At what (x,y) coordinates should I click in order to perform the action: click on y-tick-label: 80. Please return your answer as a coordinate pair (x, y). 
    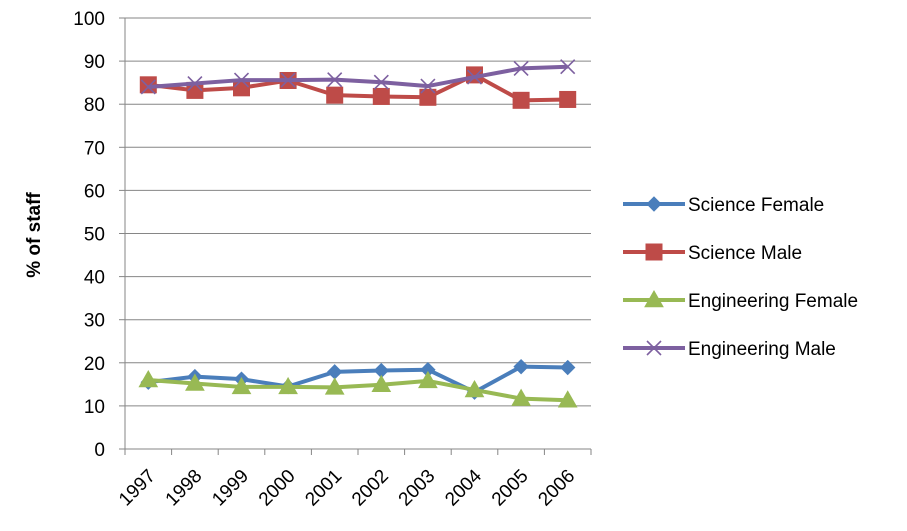
    Looking at the image, I should click on (94, 105).